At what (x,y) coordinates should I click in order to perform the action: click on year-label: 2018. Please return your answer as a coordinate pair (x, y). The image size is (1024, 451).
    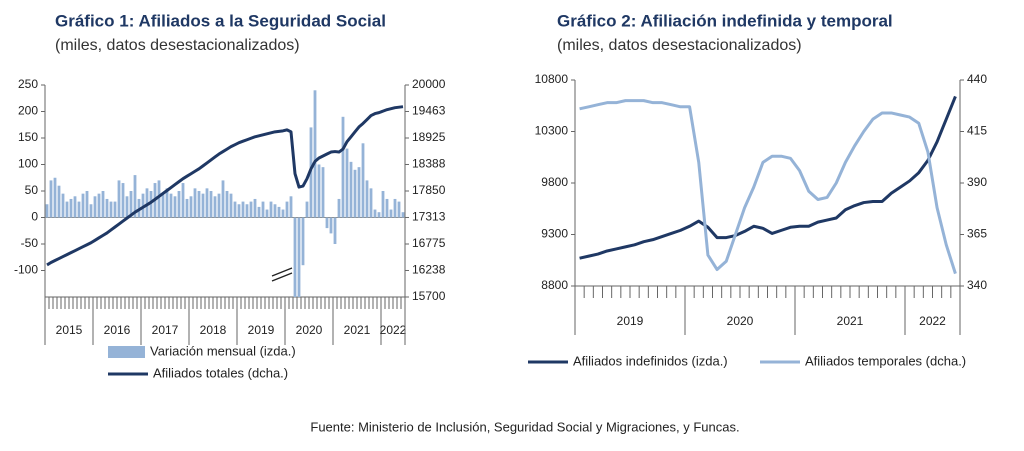
    Looking at the image, I should click on (213, 330).